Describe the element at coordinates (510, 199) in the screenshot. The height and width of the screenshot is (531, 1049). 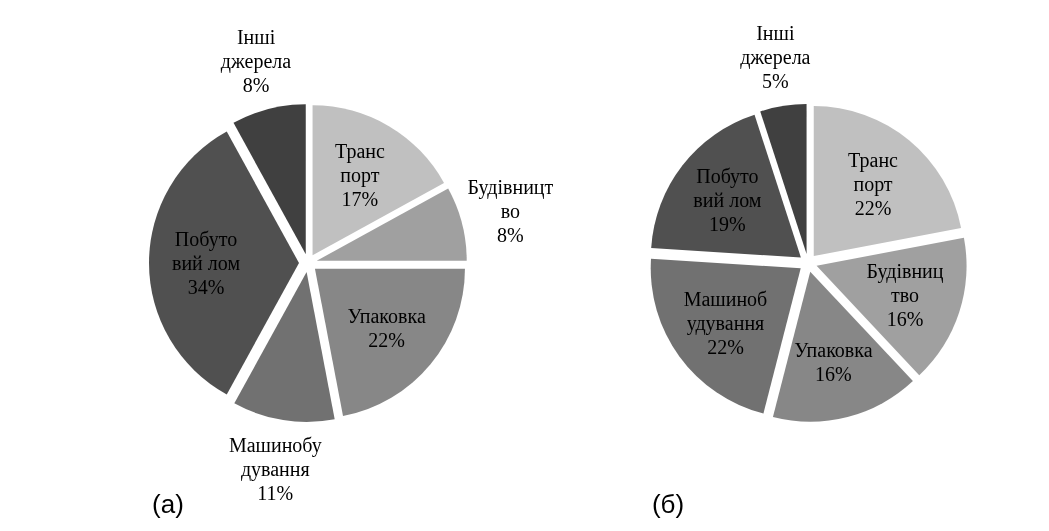
I see `slice-label: Будівницт во` at that location.